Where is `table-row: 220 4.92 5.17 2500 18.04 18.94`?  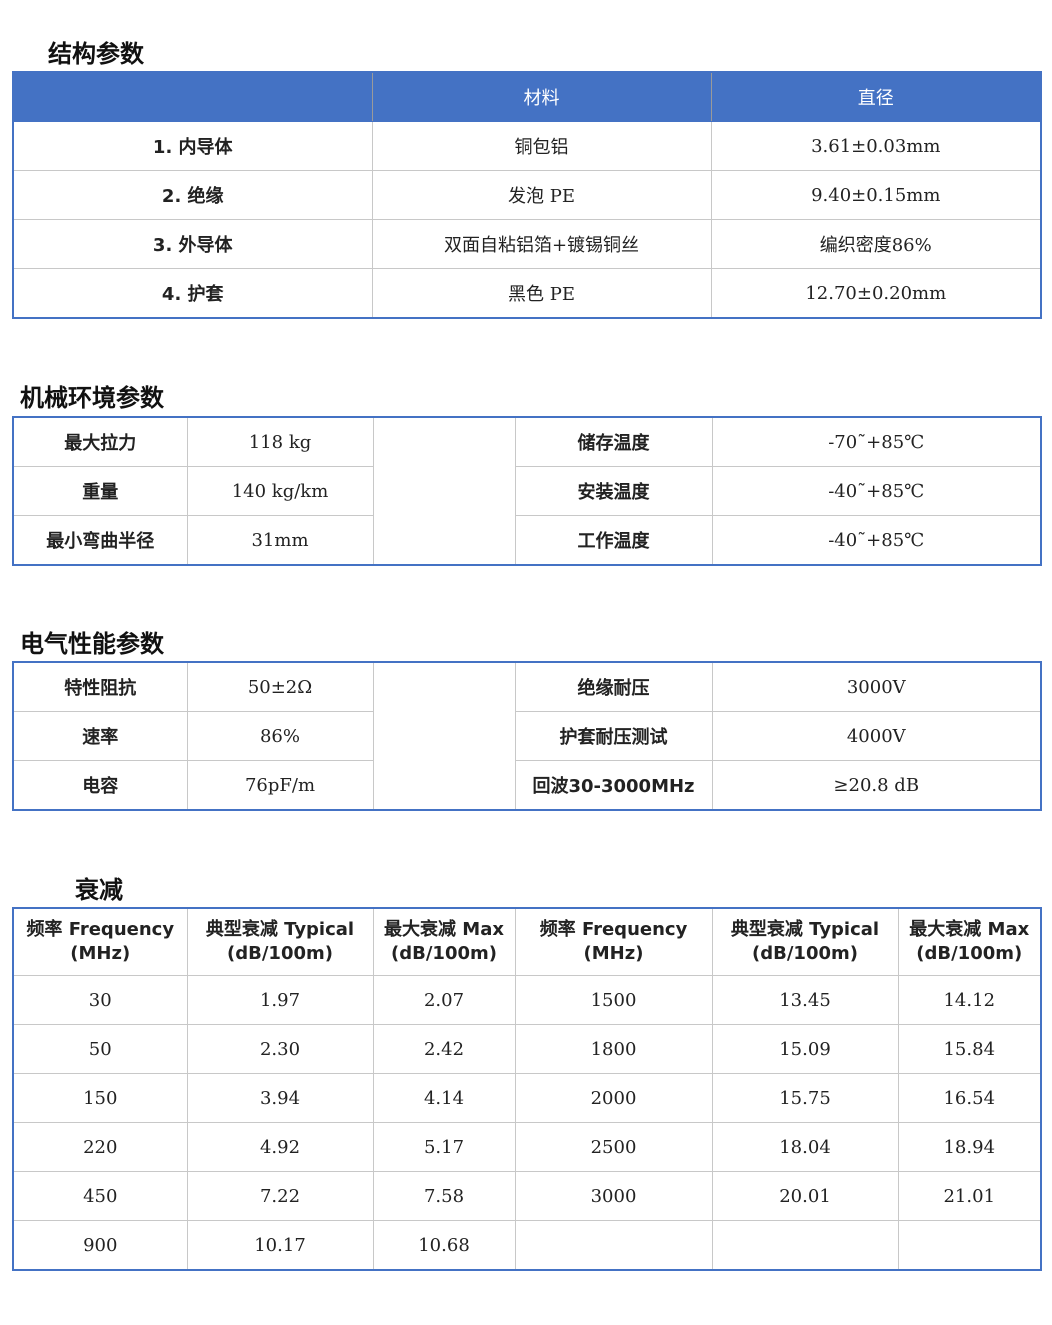 table-row: 220 4.92 5.17 2500 18.04 18.94 is located at coordinates (527, 1147).